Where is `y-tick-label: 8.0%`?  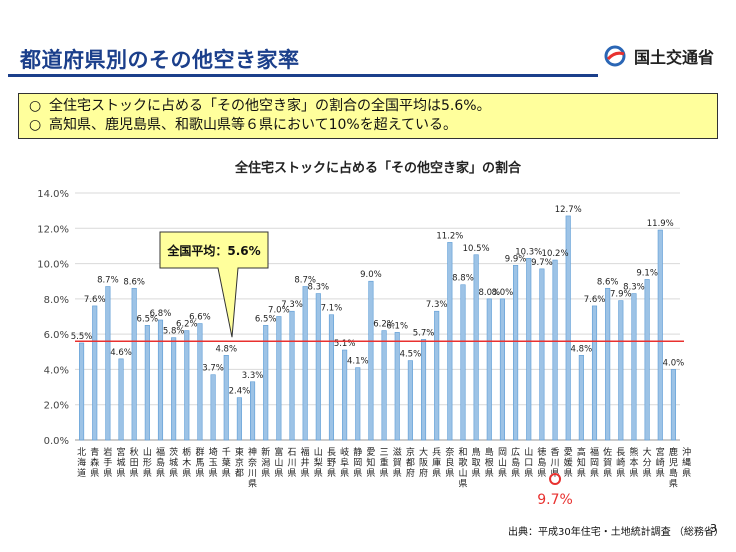 y-tick-label: 8.0% is located at coordinates (56, 300).